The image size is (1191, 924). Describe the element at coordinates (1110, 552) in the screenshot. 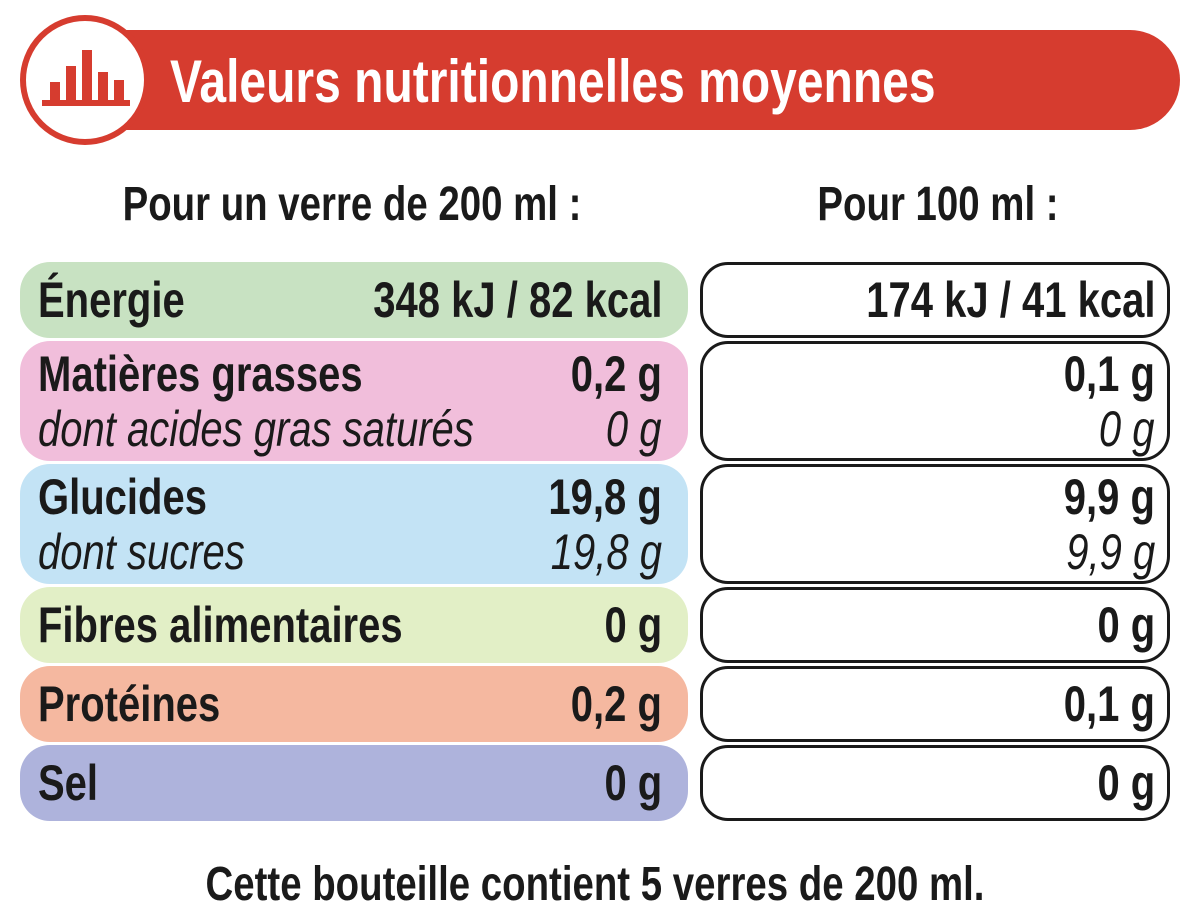

I see `sub-value-per-100ml: 9,9 g` at that location.